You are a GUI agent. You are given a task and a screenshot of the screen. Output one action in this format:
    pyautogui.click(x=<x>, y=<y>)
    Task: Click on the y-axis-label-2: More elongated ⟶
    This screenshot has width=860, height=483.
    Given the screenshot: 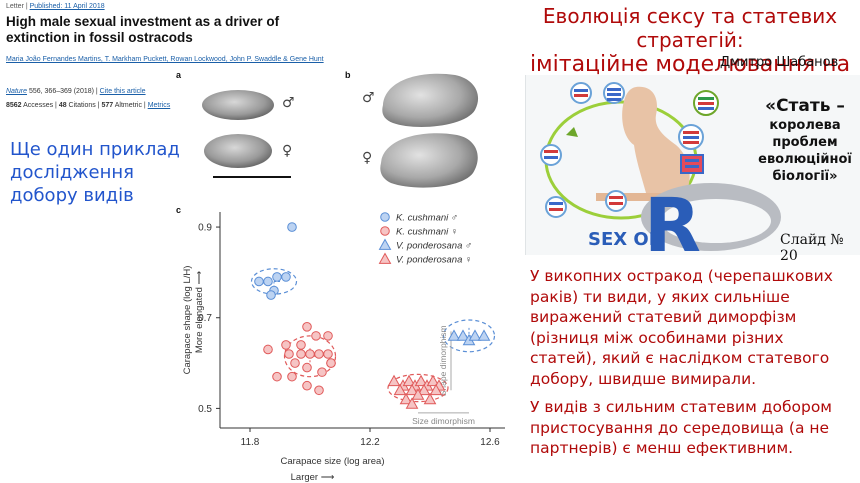 What is the action you would take?
    pyautogui.click(x=199, y=311)
    